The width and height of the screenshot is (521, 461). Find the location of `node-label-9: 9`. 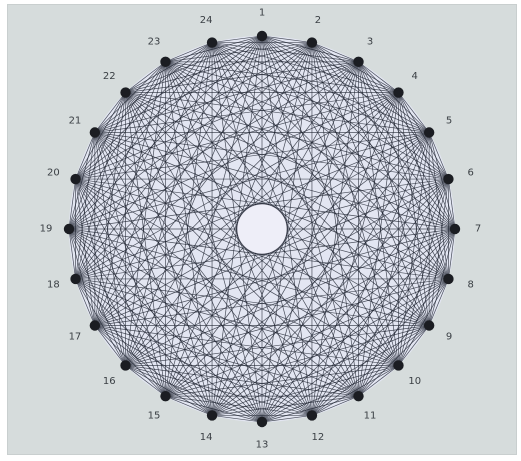

node-label-9: 9 is located at coordinates (449, 337).